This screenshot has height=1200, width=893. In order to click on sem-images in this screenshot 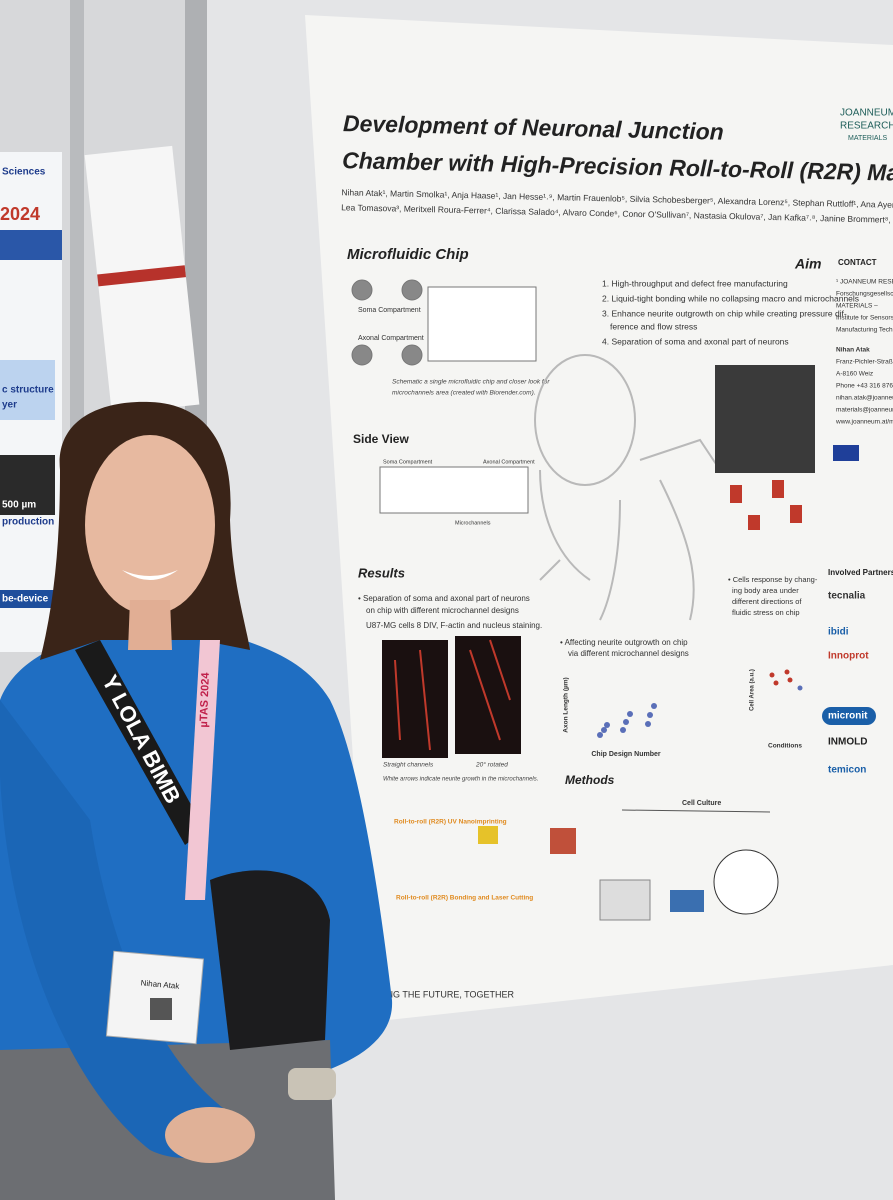, I will do `click(765, 419)`.